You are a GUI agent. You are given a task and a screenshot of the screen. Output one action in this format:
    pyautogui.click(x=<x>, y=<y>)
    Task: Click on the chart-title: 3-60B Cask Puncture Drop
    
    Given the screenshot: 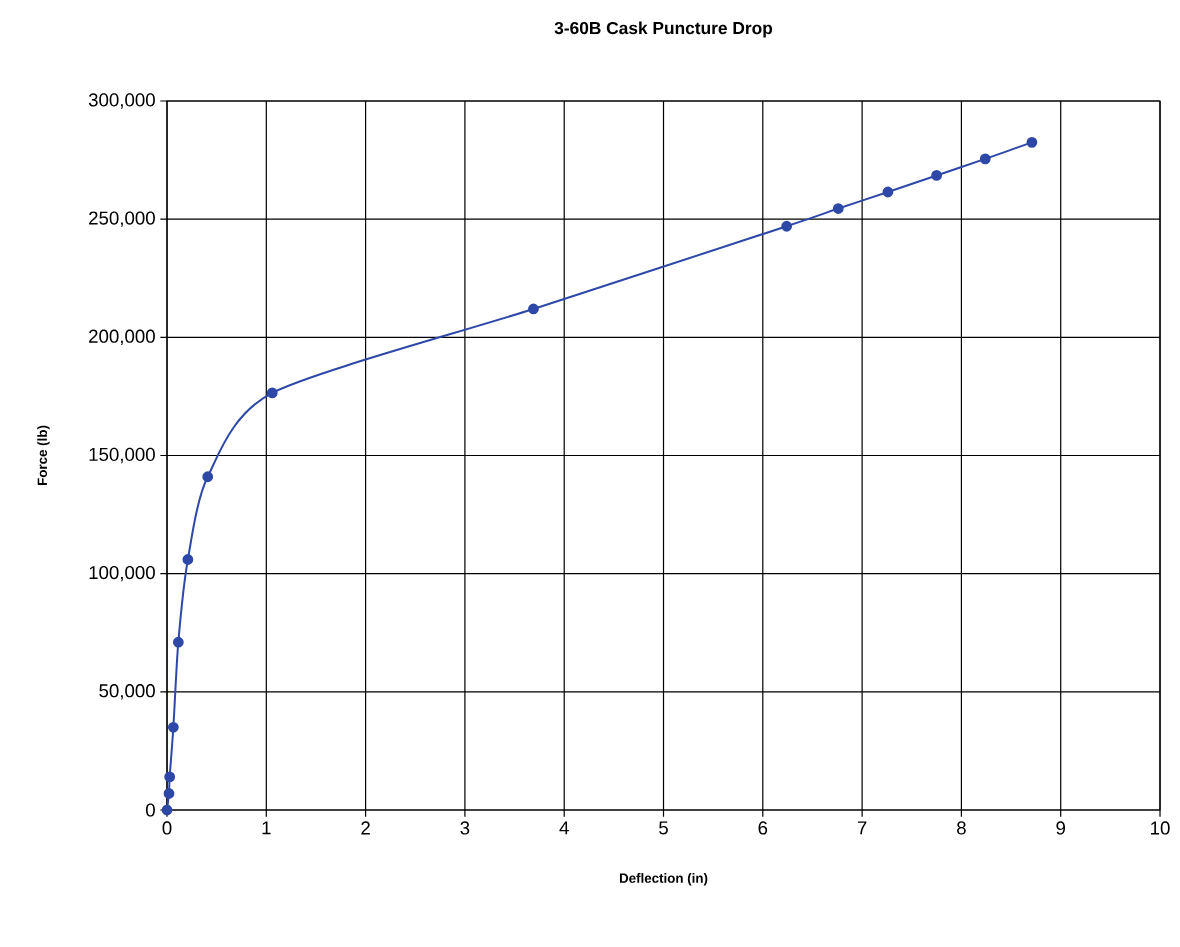 What is the action you would take?
    pyautogui.click(x=663, y=29)
    